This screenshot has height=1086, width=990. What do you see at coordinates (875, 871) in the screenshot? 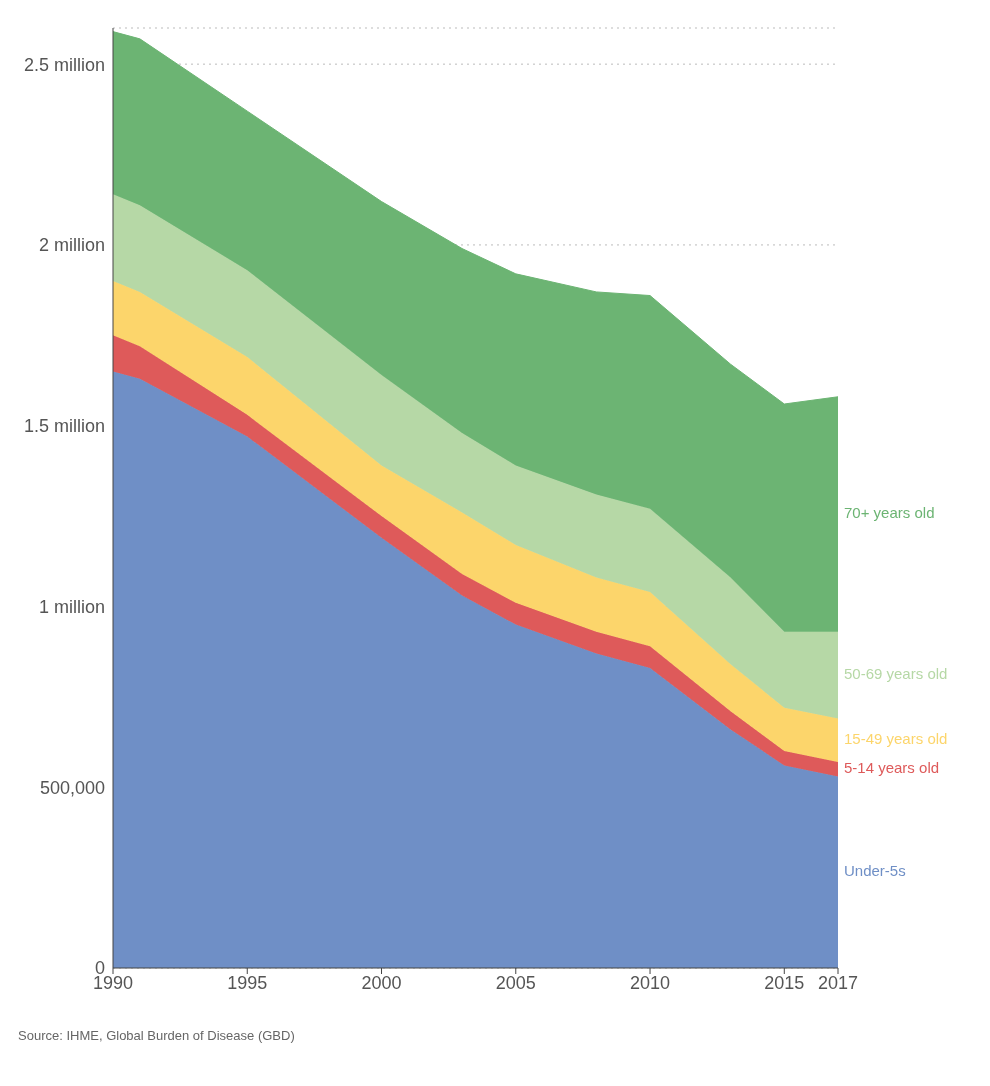
I see `series-label: Under-5s` at bounding box center [875, 871].